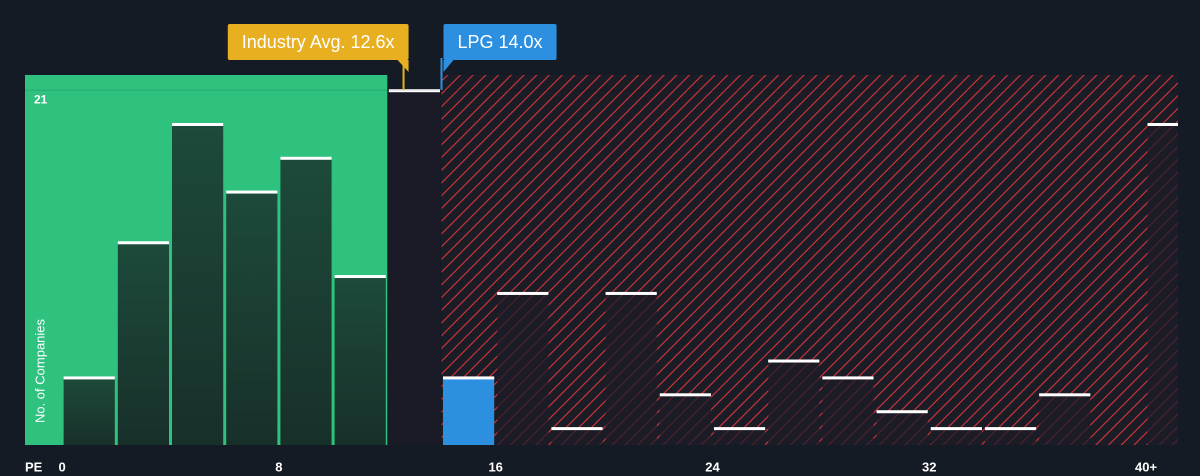 This screenshot has height=476, width=1200. Describe the element at coordinates (62, 466) in the screenshot. I see `x-tick-label: 0` at that location.